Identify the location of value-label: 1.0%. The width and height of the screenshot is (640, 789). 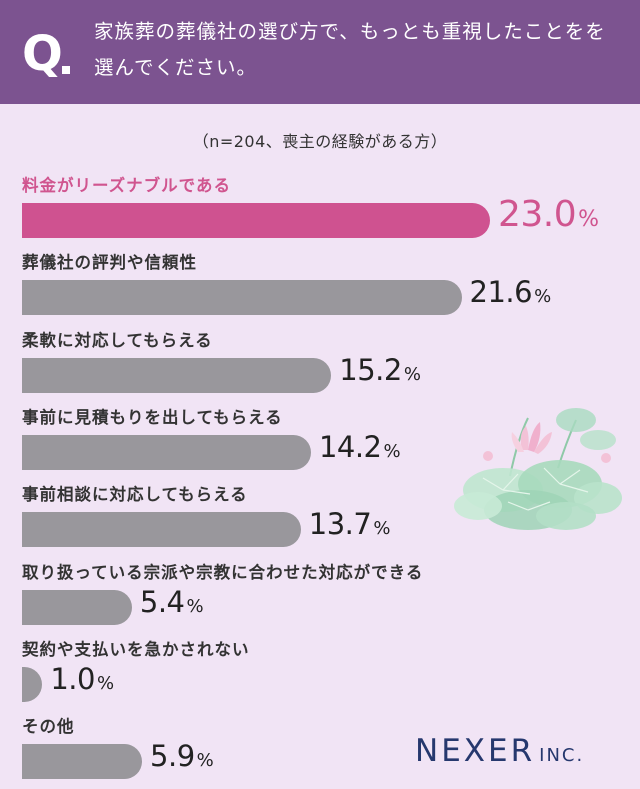
(82, 679).